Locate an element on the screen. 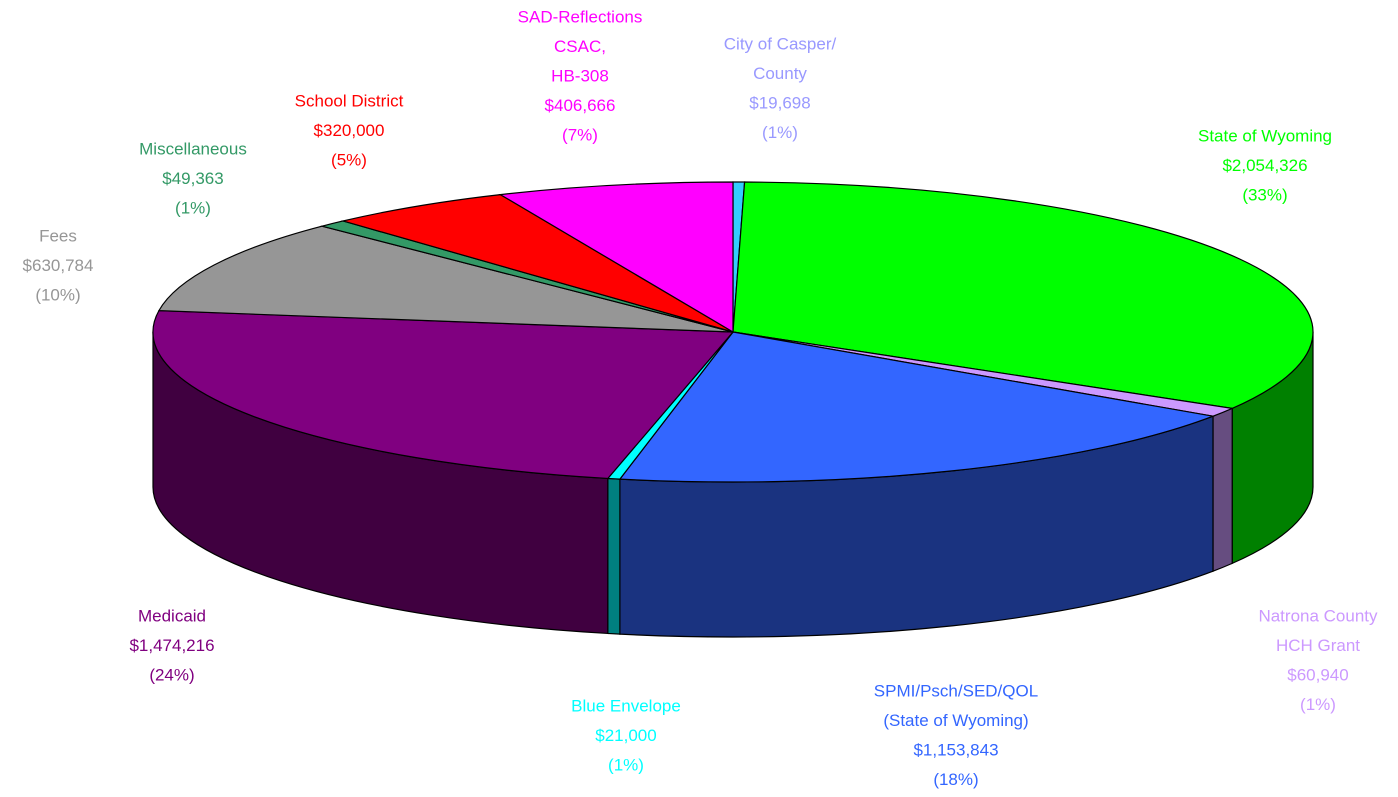 Image resolution: width=1398 pixels, height=797 pixels. slice-label: Miscellaneous is located at coordinates (193, 148).